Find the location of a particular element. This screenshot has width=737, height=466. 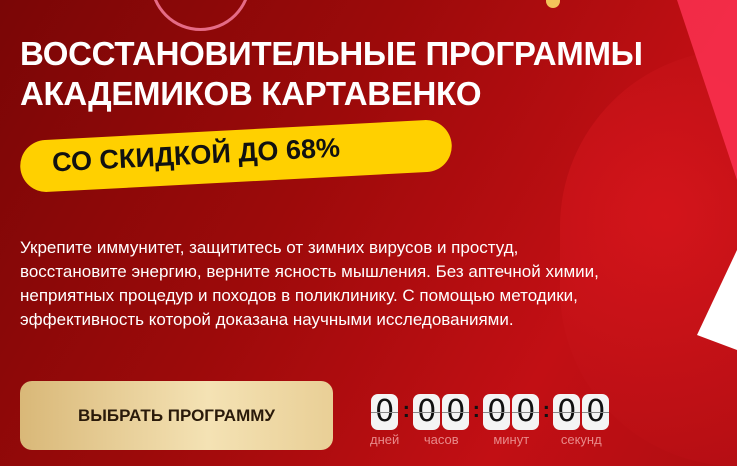

decor-ring is located at coordinates (200, 15).